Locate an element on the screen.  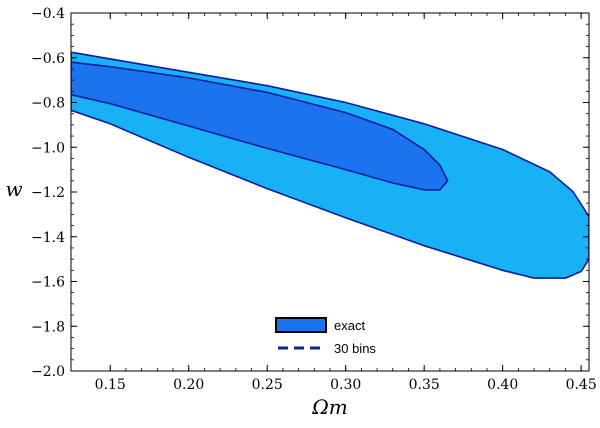
x-axis-title: Ωm is located at coordinates (329, 407).